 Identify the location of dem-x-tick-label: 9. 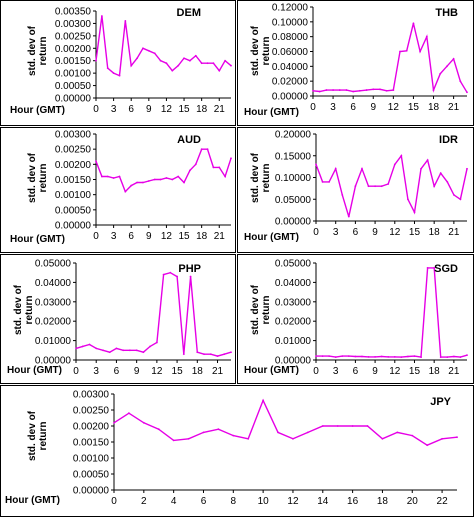
(149, 109).